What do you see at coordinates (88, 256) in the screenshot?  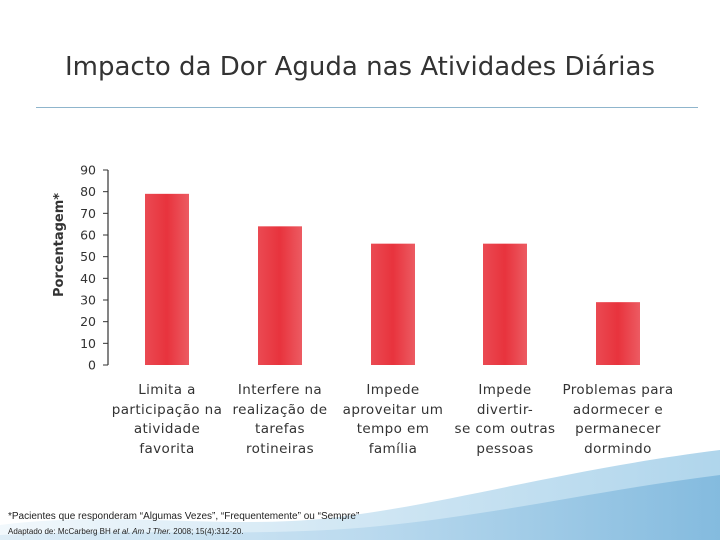 I see `y-tick-label: 50` at bounding box center [88, 256].